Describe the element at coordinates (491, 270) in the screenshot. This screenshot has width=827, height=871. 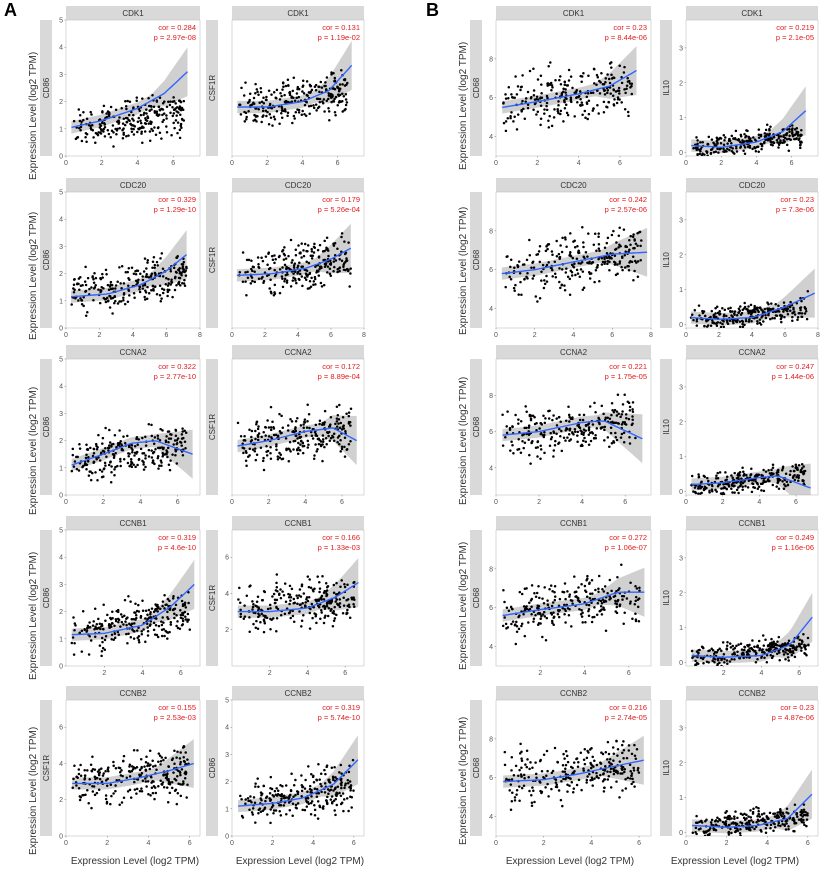
I see `y-tick-label: 6` at that location.